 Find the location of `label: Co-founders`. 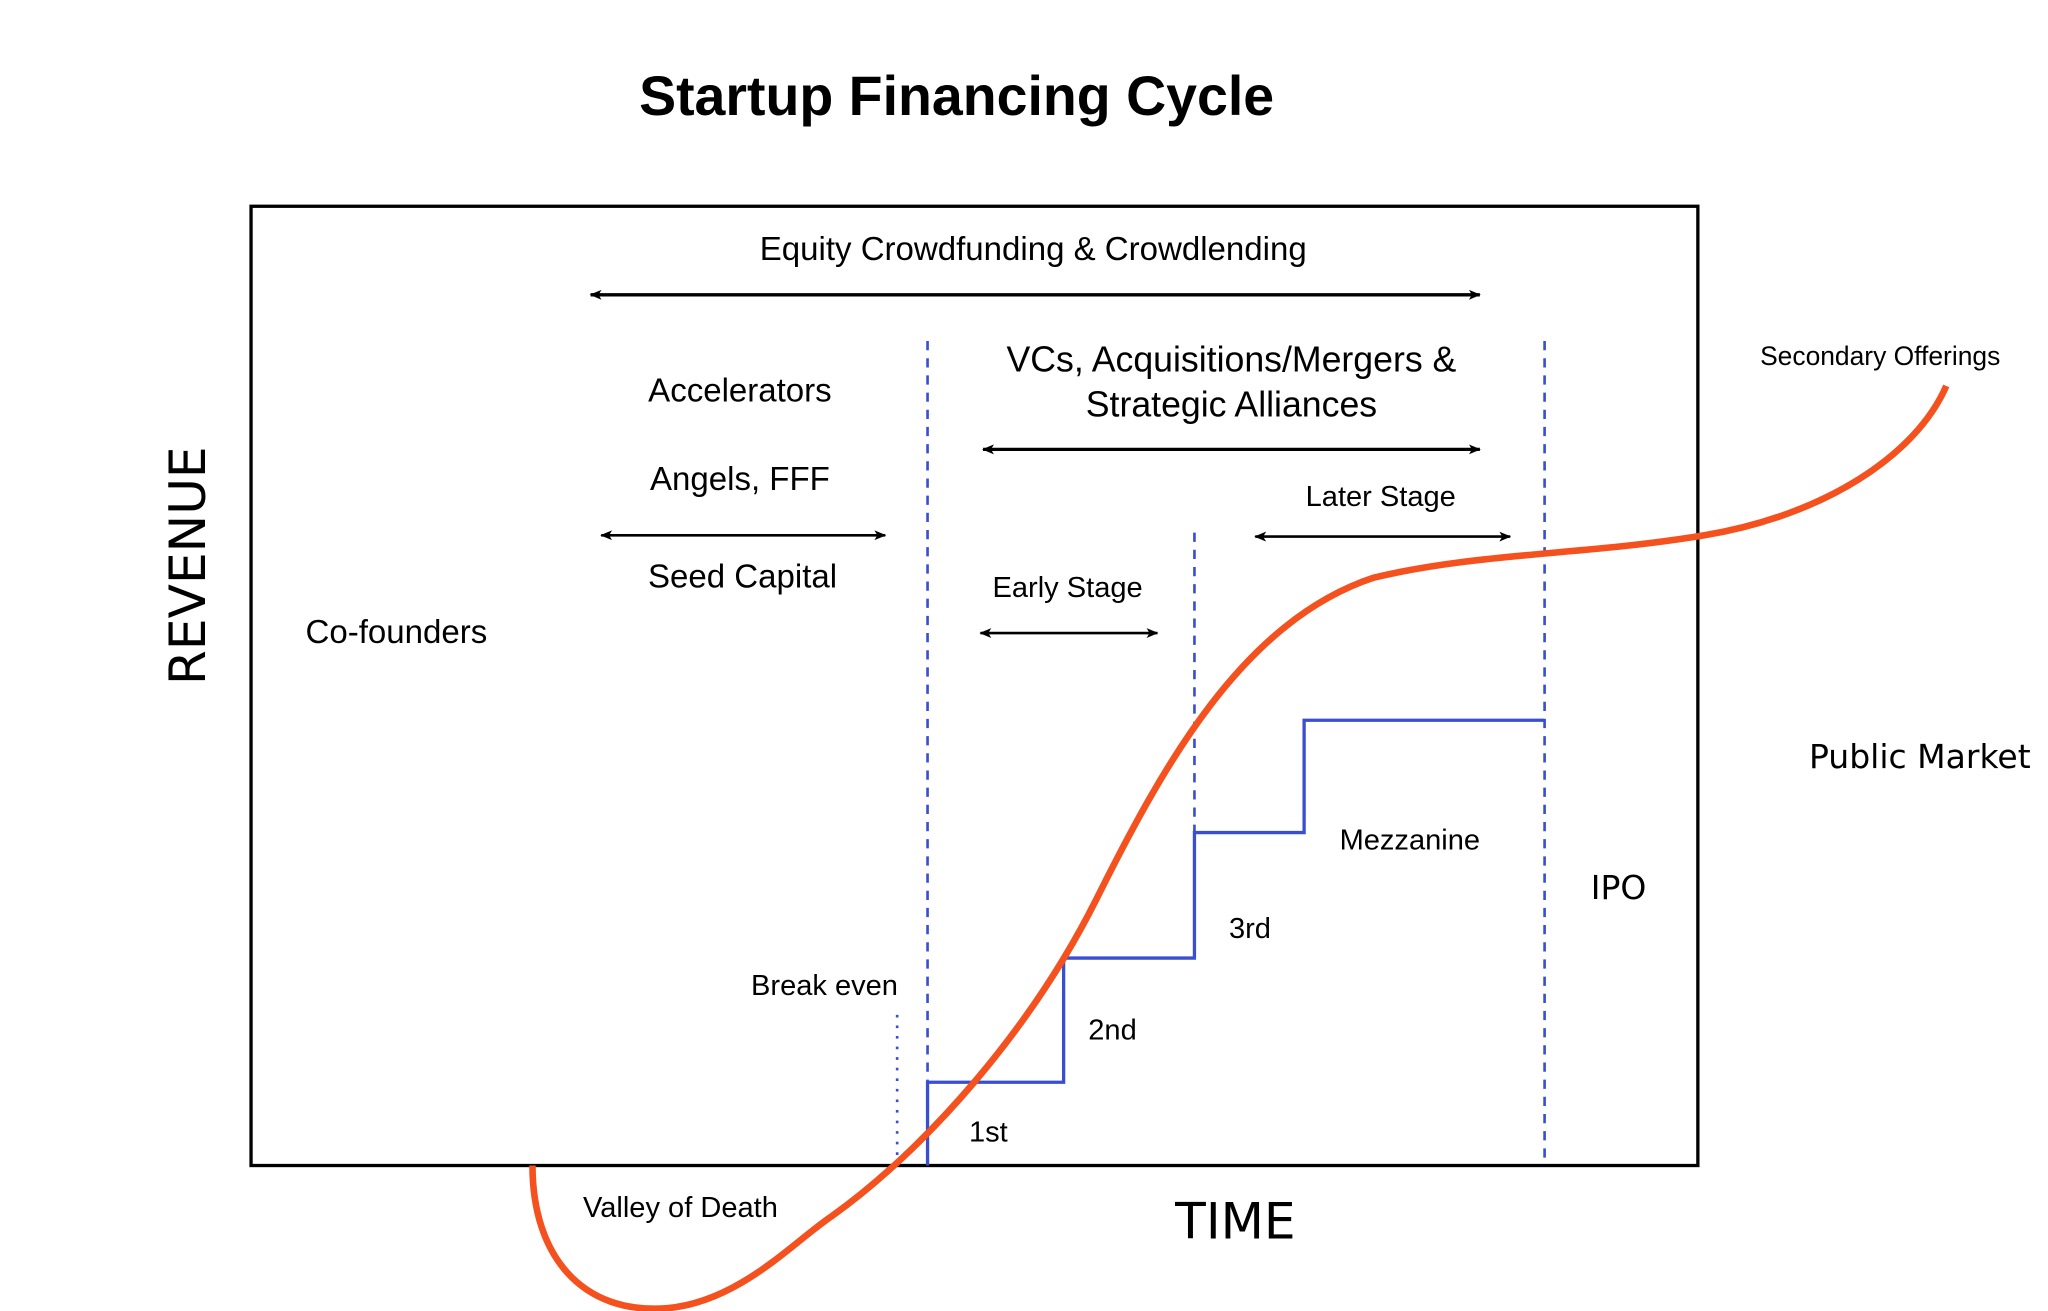

label: Co-founders is located at coordinates (397, 631).